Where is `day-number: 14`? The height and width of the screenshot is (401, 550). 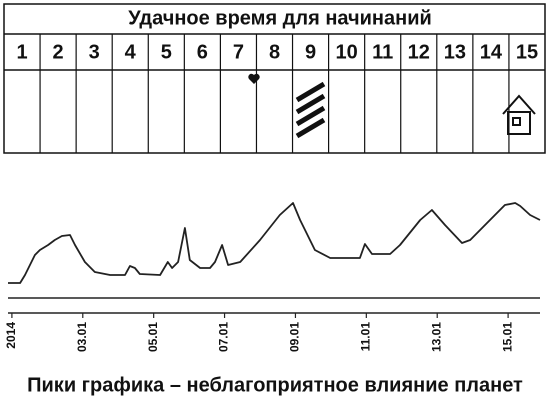 day-number: 14 is located at coordinates (491, 52).